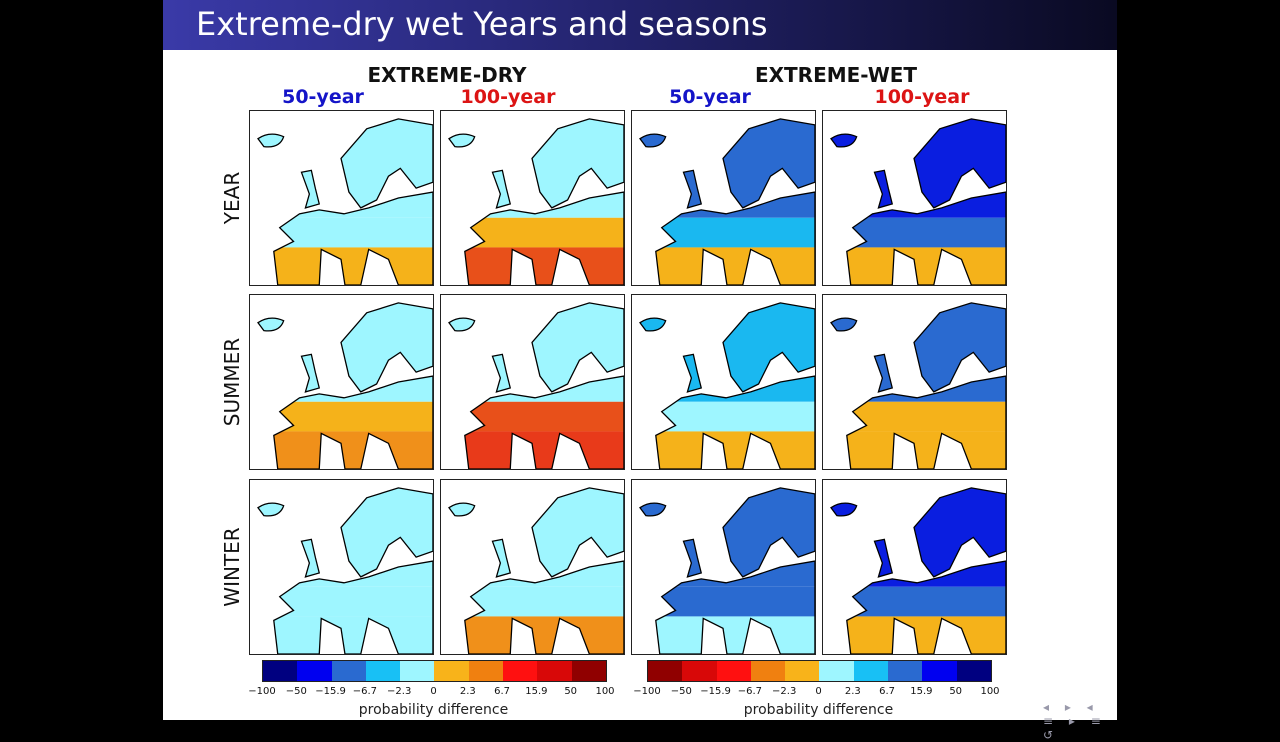  I want to click on map-year-dry-100-year, so click(532, 198).